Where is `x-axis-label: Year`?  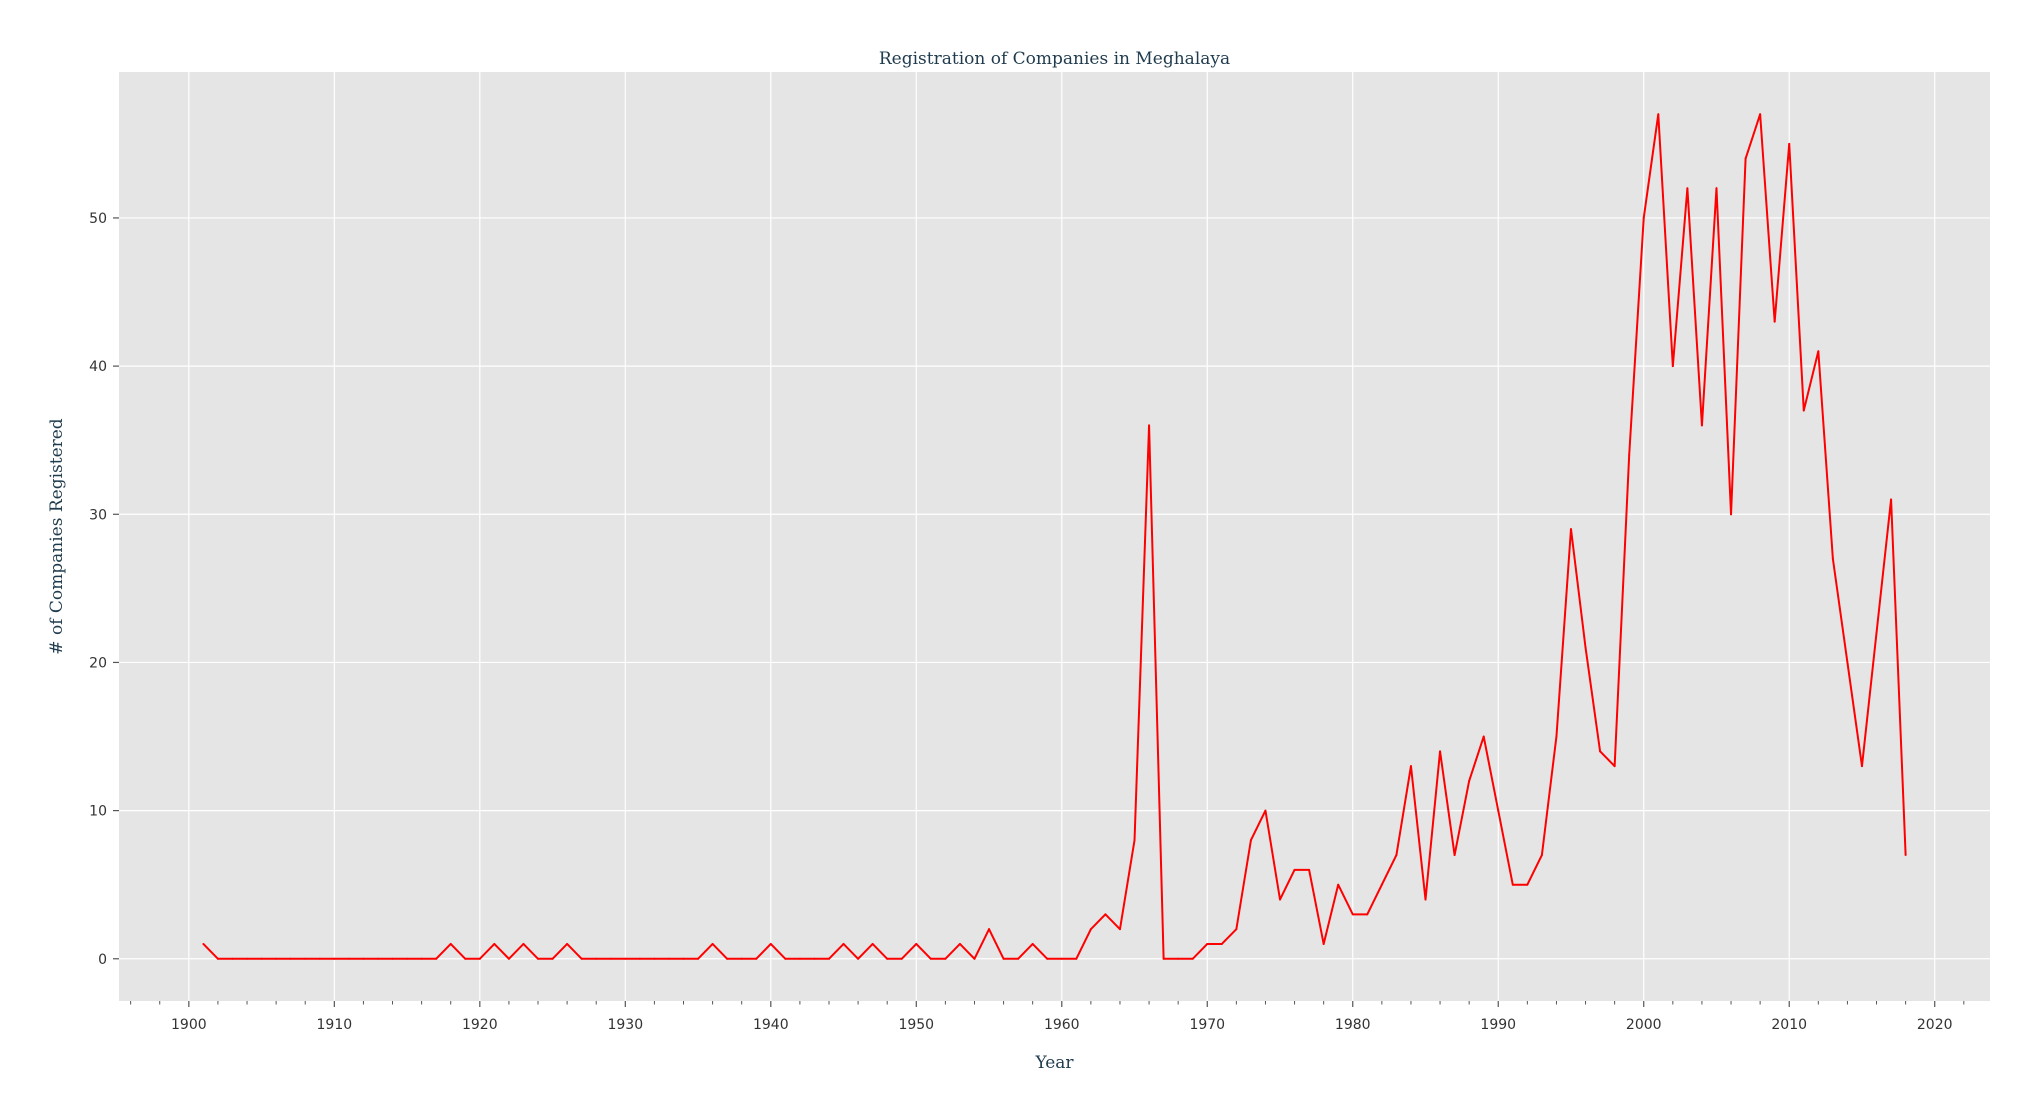
x-axis-label: Year is located at coordinates (1054, 1063).